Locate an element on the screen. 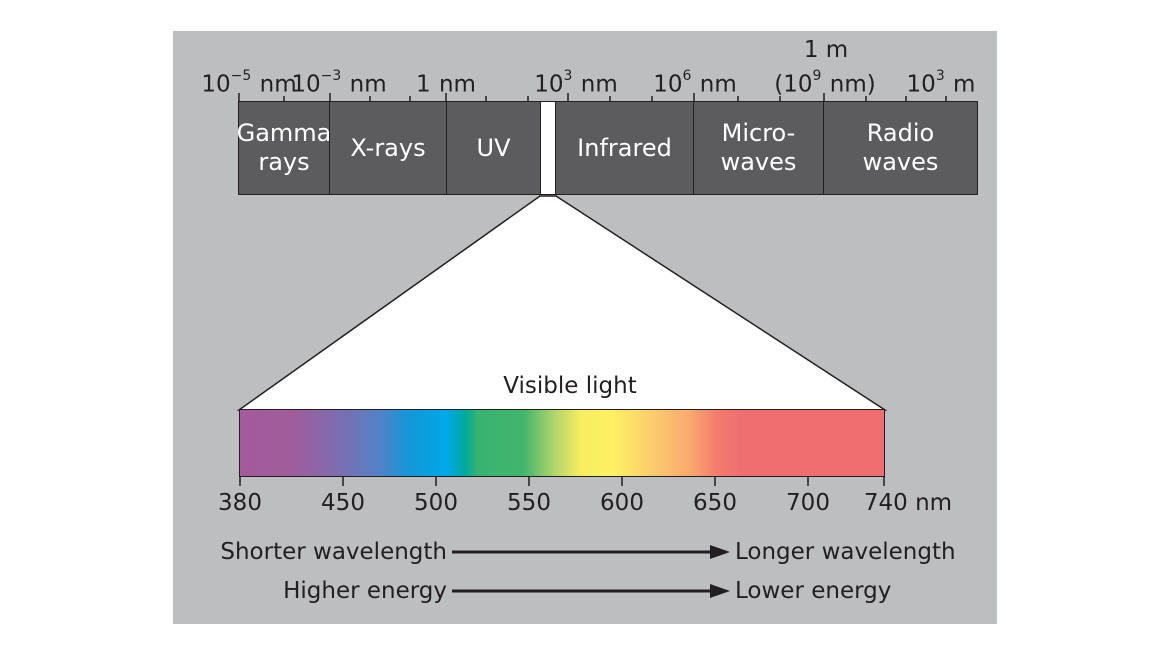 This screenshot has width=1167, height=654. band-label: Radio waves is located at coordinates (900, 147).